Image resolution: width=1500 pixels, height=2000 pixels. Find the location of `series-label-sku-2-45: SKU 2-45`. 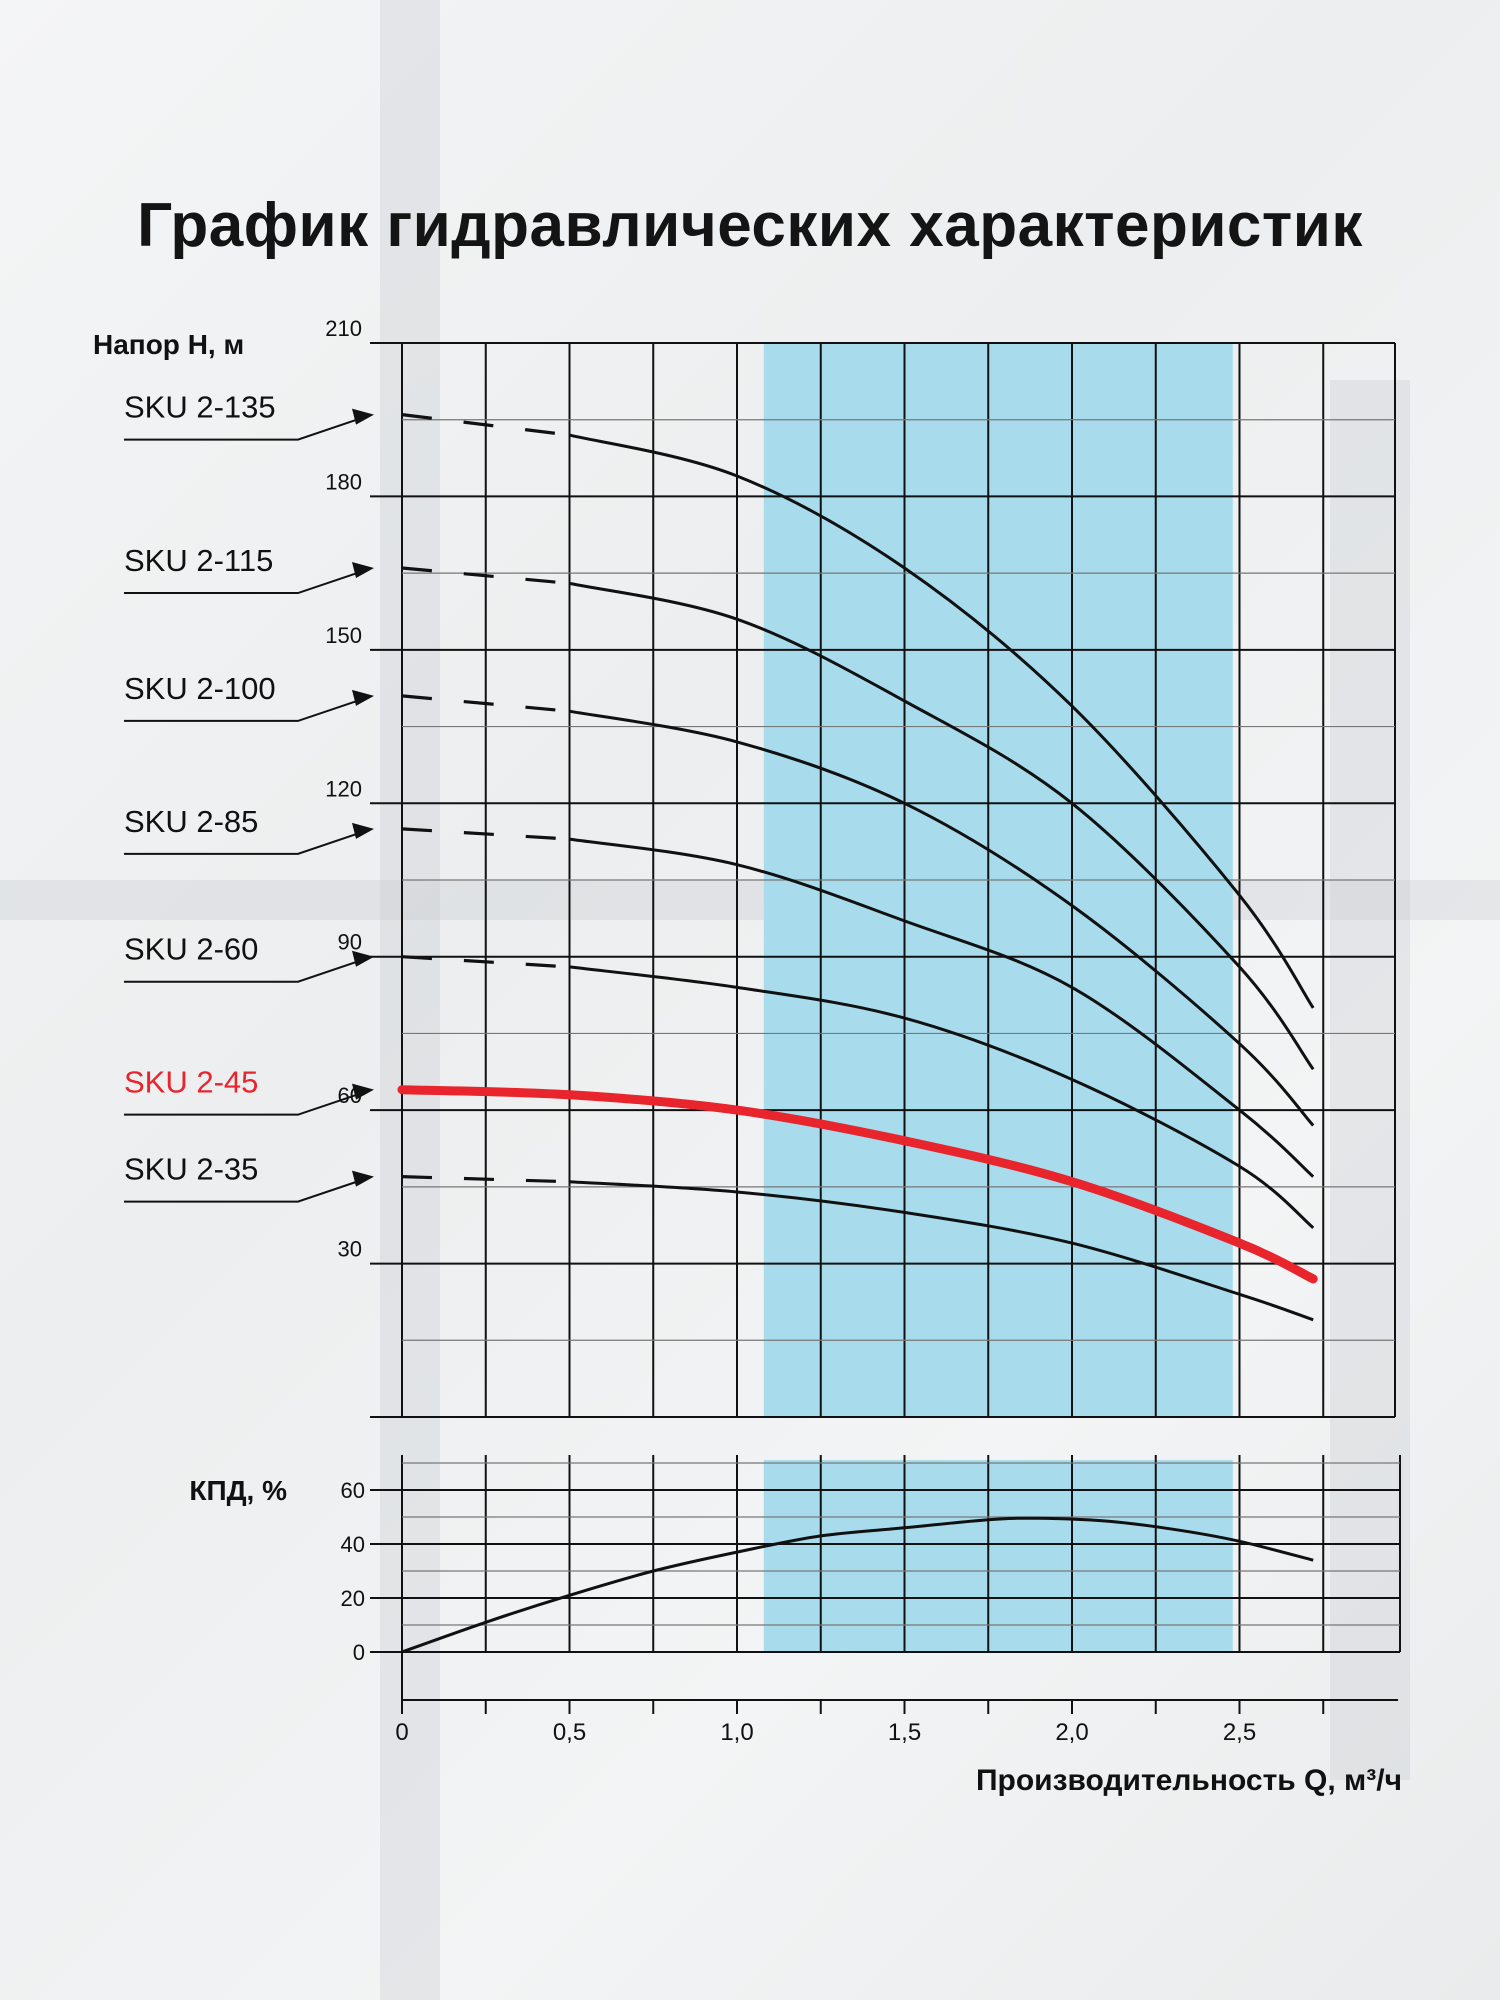

series-label-sku-2-45: SKU 2-45 is located at coordinates (191, 1082).